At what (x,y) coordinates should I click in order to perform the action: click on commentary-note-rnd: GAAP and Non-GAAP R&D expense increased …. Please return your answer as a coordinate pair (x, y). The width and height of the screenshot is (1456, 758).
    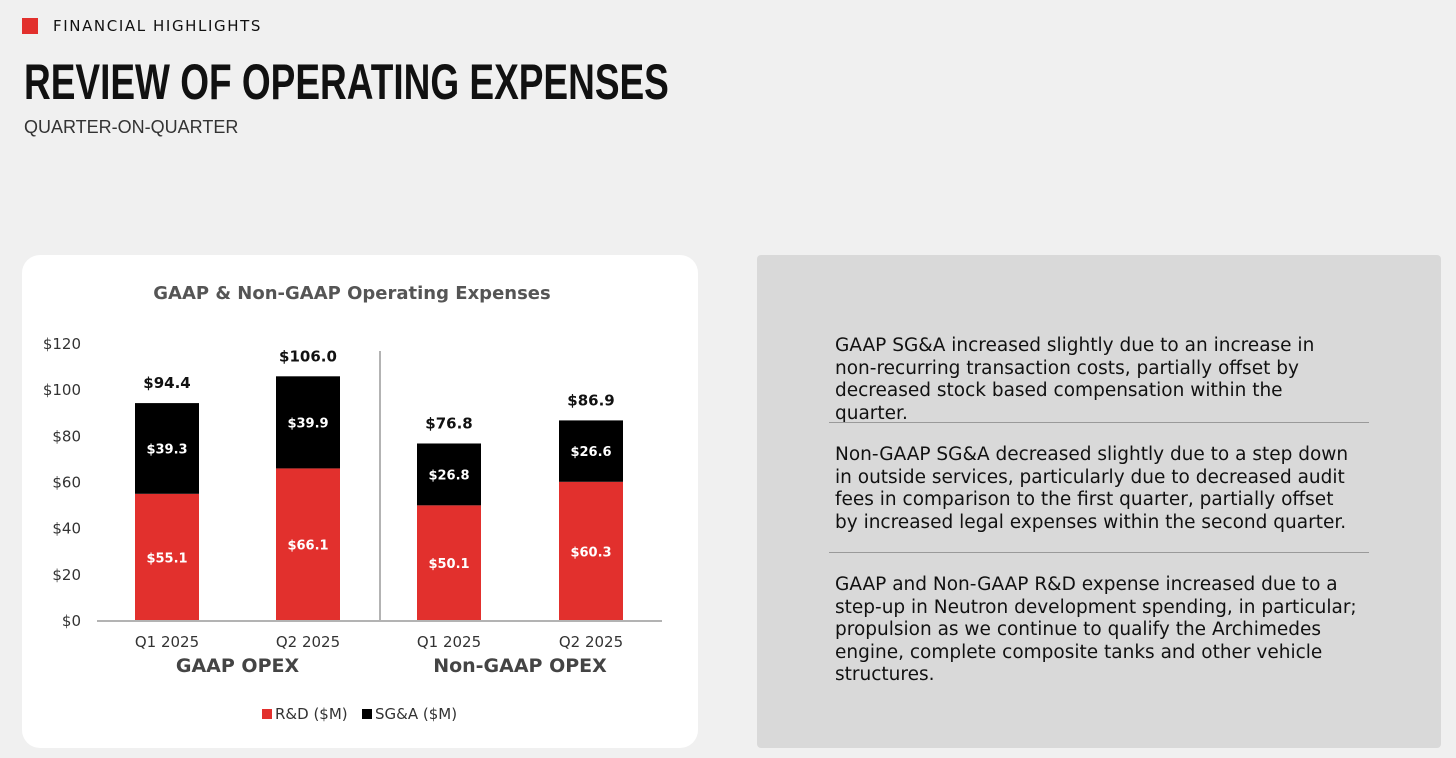
    Looking at the image, I should click on (1096, 629).